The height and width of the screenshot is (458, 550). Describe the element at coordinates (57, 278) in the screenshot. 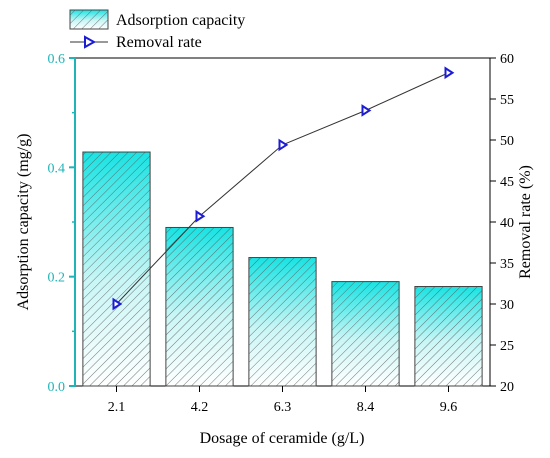

I see `y-tick-label: 0.2` at that location.